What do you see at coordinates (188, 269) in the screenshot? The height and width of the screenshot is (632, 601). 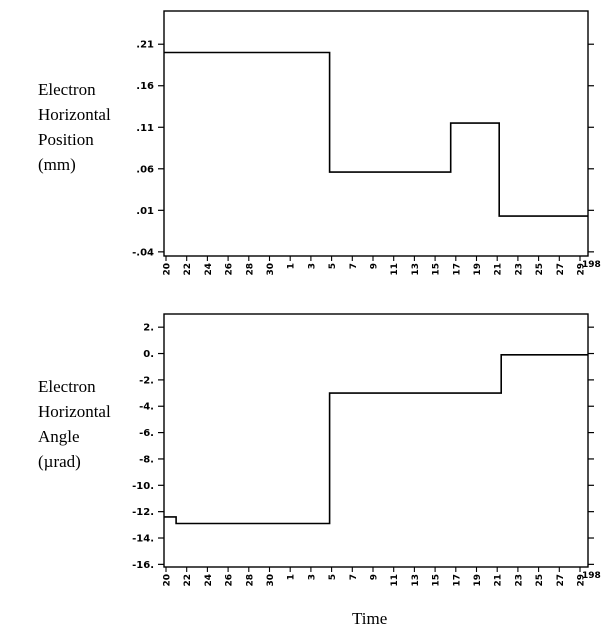 I see `position-xtick-label: 22` at bounding box center [188, 269].